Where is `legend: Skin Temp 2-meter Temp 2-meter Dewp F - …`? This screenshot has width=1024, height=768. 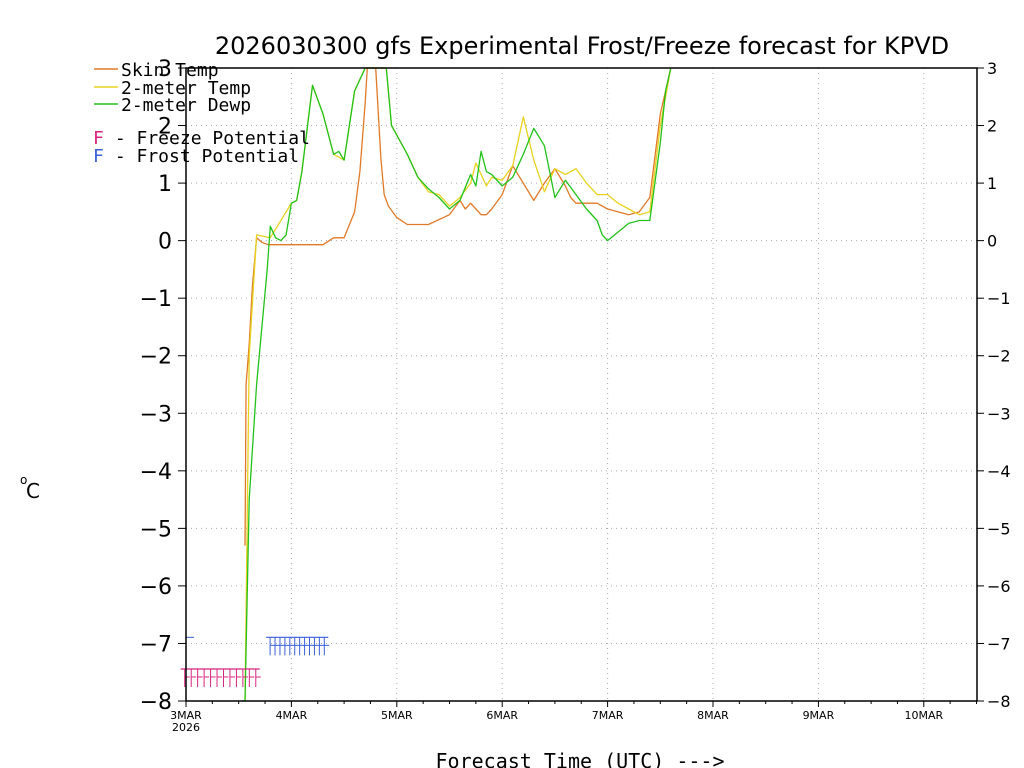
legend: Skin Temp 2-meter Temp 2-meter Dewp F - … is located at coordinates (201, 113).